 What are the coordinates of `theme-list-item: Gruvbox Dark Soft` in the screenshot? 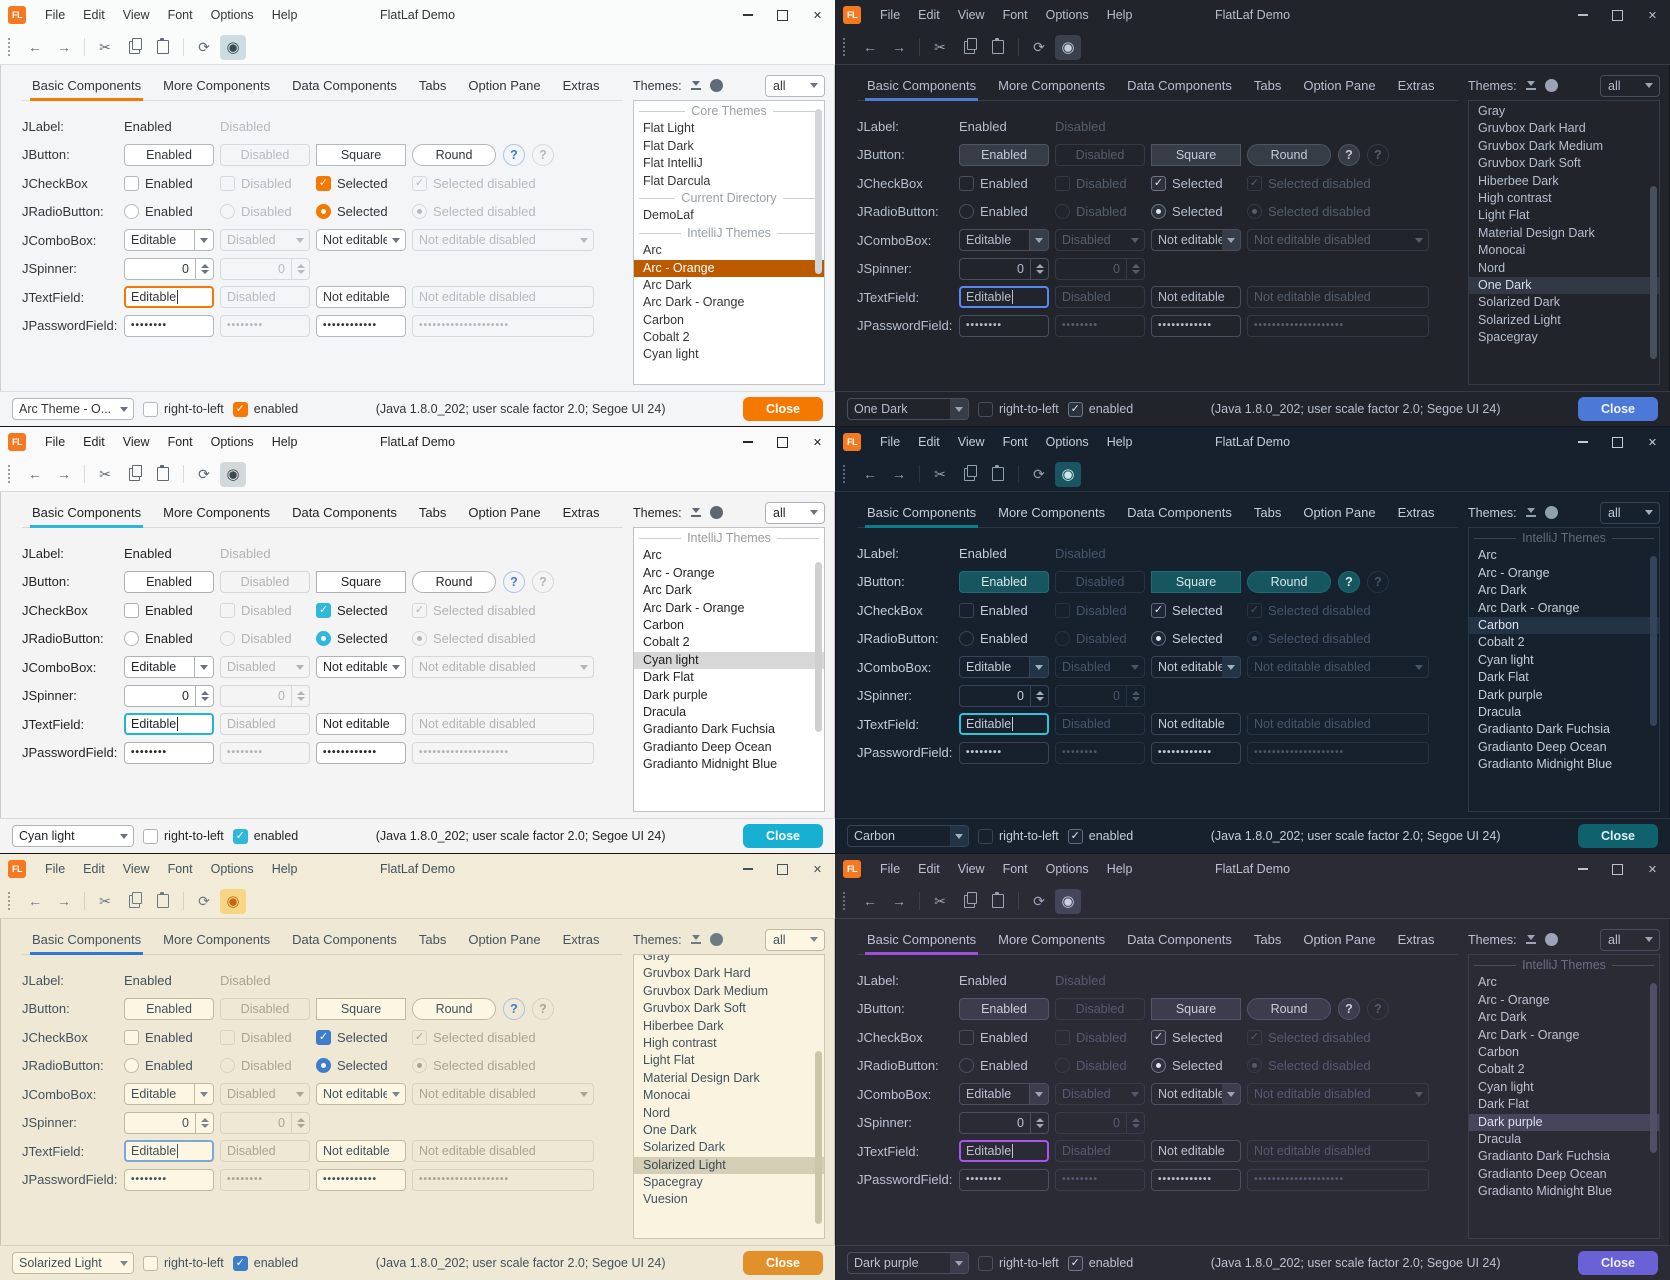 It's located at (1529, 163).